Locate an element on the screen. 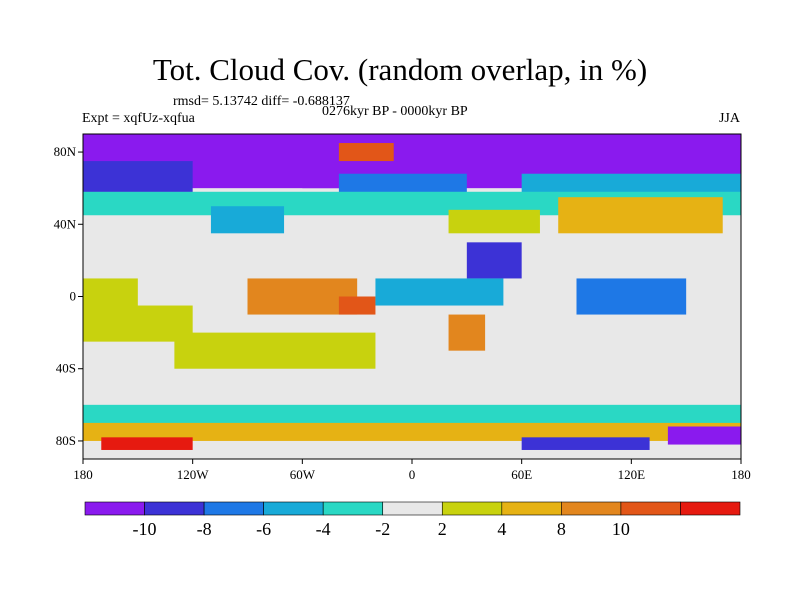 The image size is (800, 600). x-tick-label: 60E is located at coordinates (521, 474).